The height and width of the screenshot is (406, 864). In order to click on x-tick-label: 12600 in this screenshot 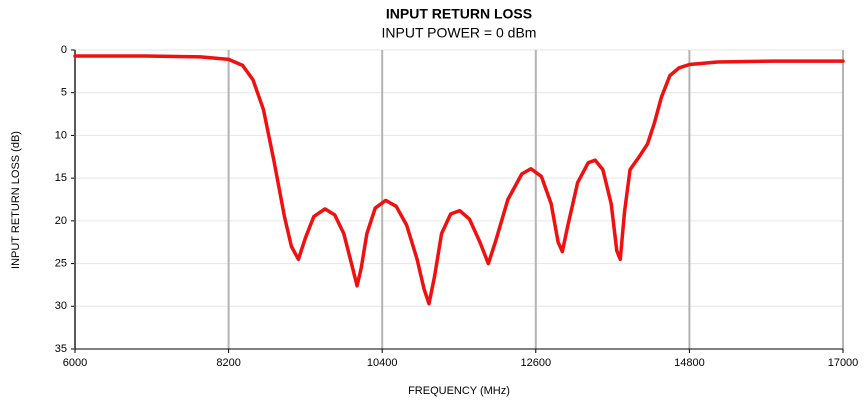, I will do `click(536, 363)`.